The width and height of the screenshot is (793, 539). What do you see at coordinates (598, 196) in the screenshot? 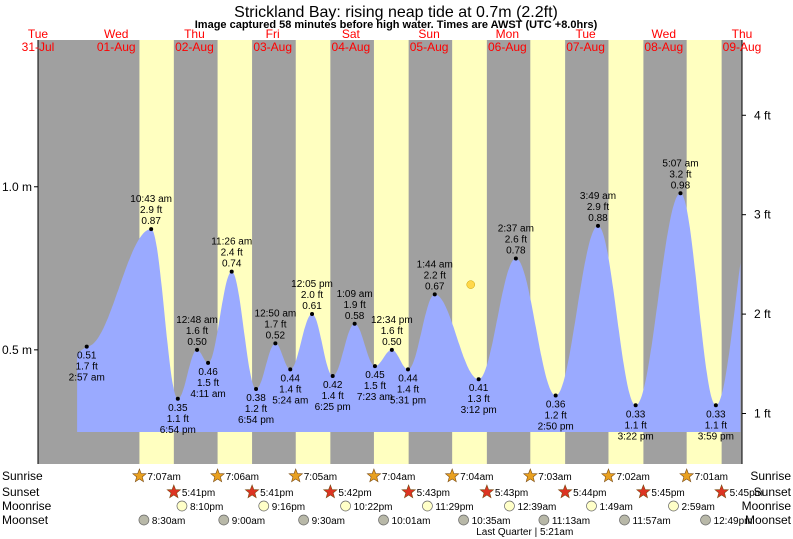
I see `tide-time-label: 3:49 am` at bounding box center [598, 196].